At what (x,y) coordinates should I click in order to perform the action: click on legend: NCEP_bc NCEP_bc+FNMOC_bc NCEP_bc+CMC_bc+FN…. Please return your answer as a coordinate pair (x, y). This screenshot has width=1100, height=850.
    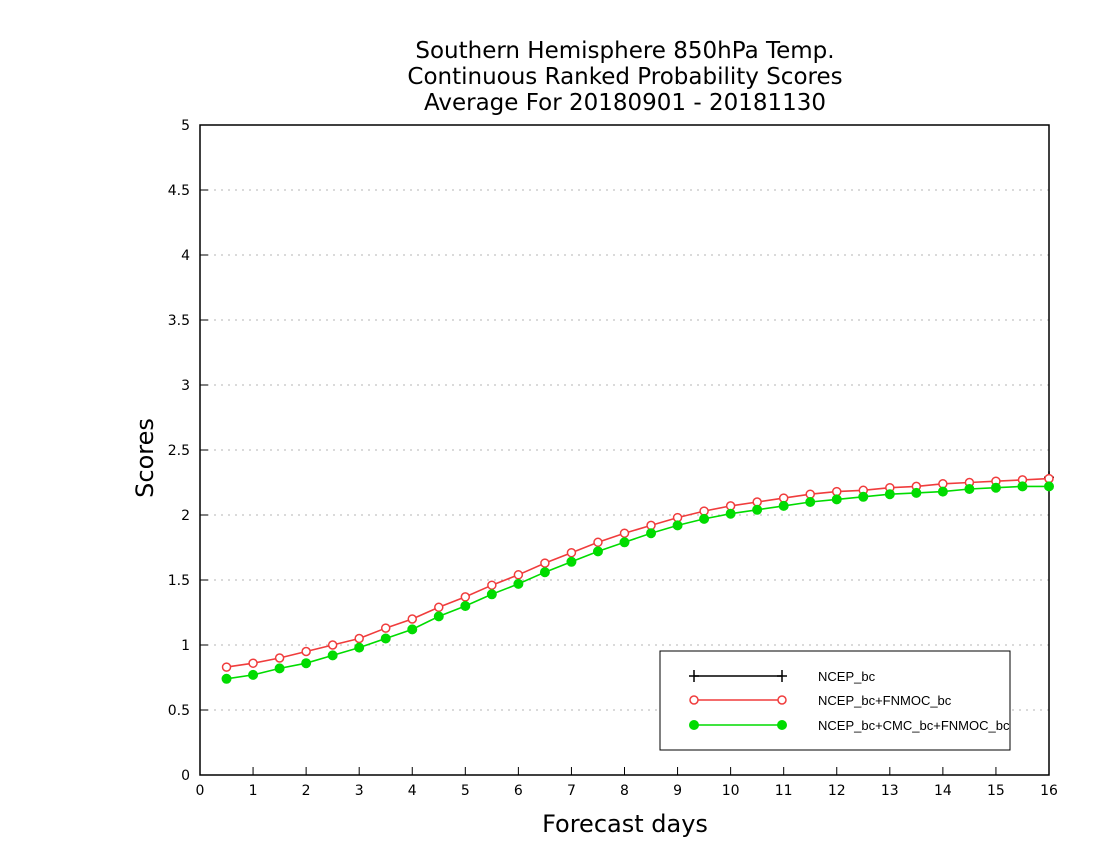
    Looking at the image, I should click on (835, 700).